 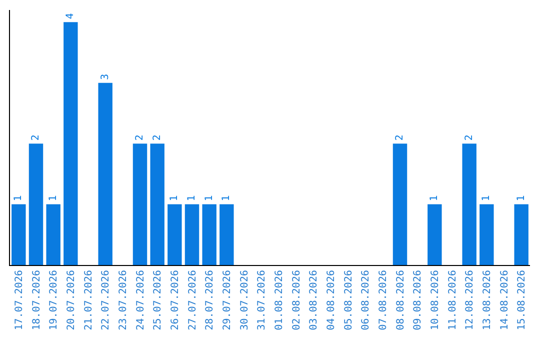 I want to click on x-tick-label: 28.07.2026, so click(x=210, y=300).